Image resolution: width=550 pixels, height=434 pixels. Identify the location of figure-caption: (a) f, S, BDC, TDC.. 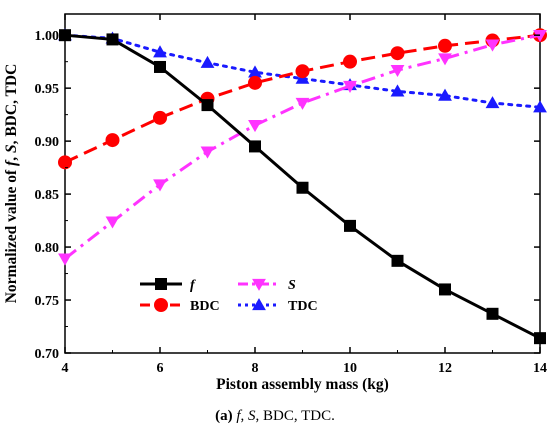
(275, 416).